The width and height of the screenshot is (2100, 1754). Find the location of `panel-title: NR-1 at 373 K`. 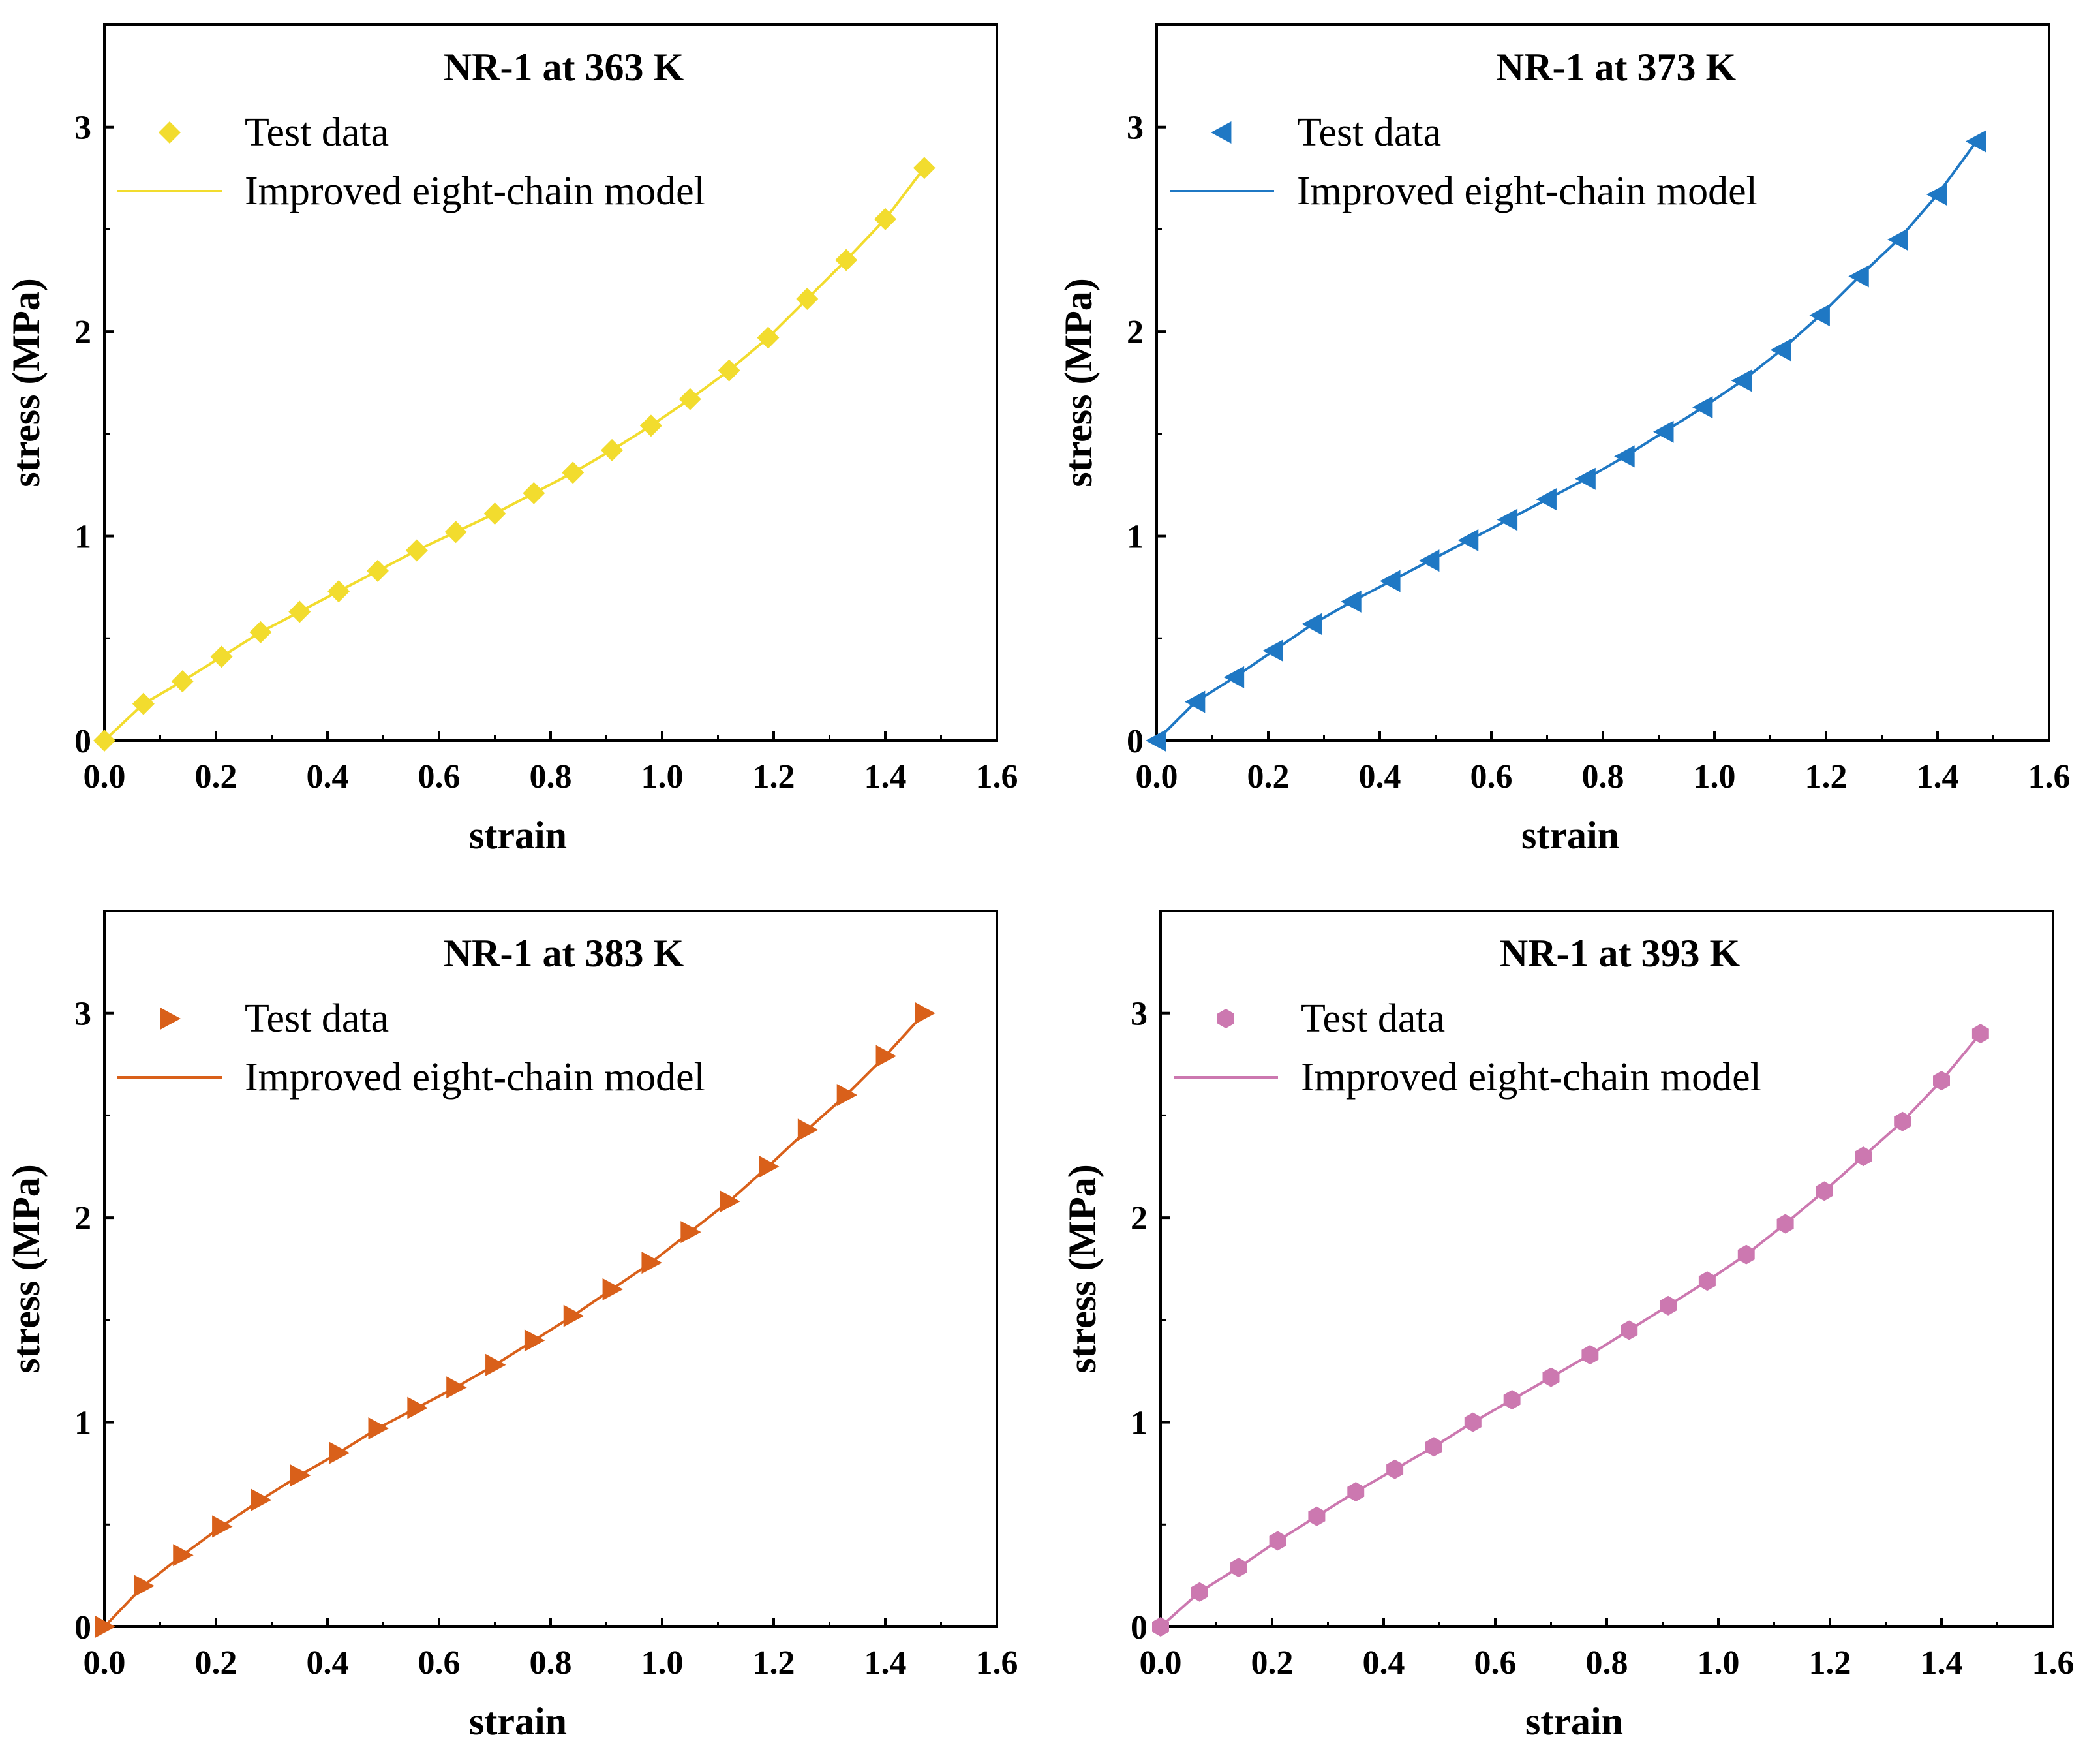

panel-title: NR-1 at 373 K is located at coordinates (1616, 67).